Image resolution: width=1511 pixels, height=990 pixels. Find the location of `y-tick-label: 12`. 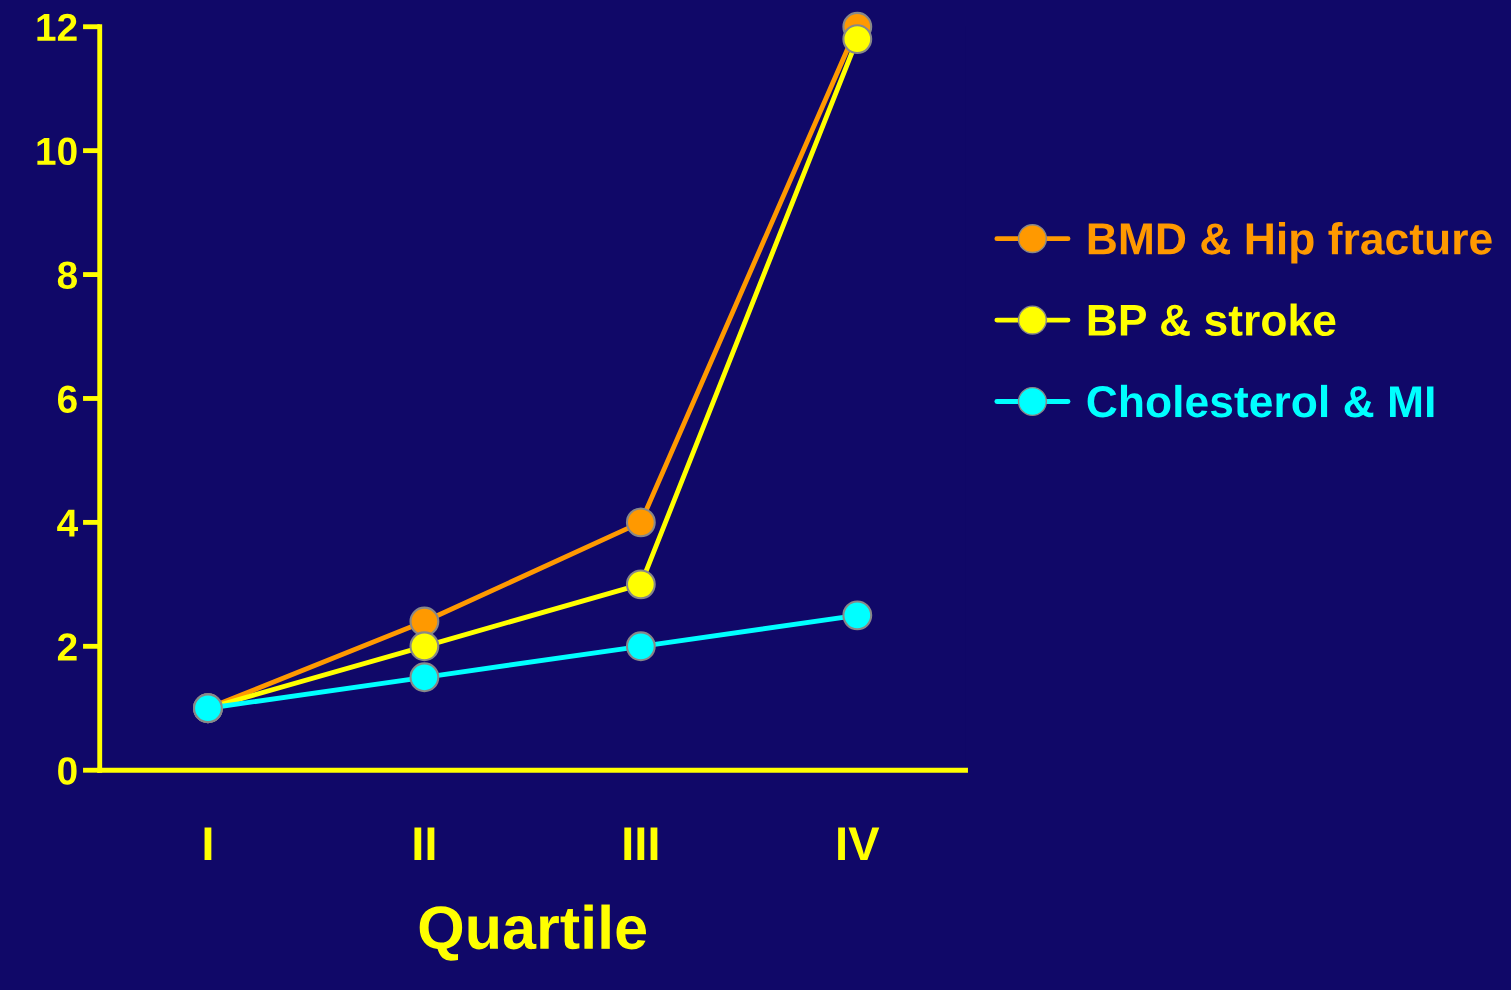

y-tick-label: 12 is located at coordinates (57, 27).